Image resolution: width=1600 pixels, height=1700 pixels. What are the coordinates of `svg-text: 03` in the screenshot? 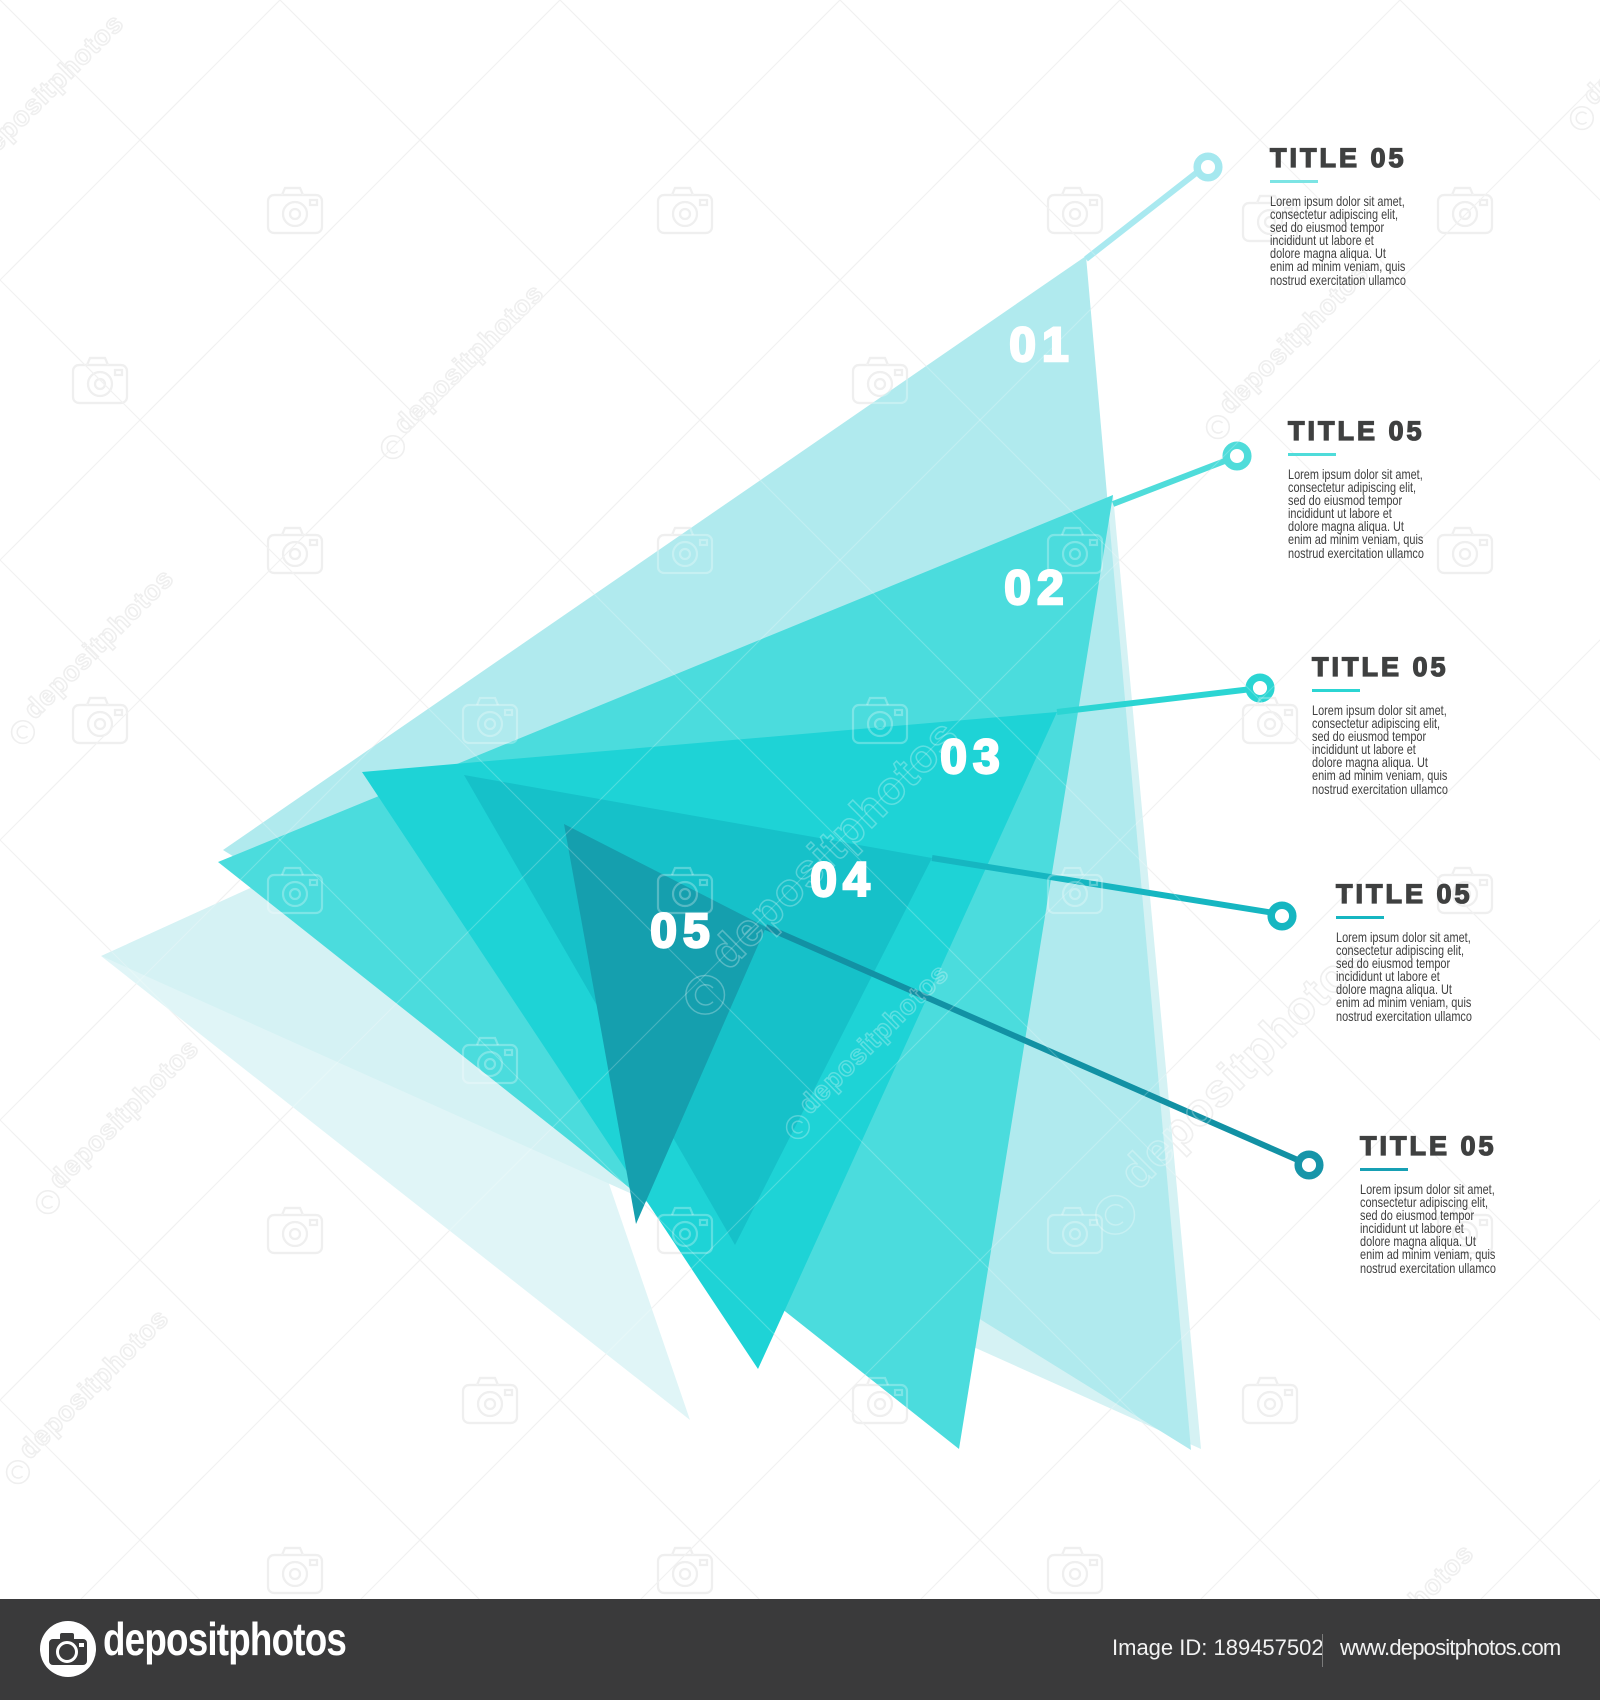 It's located at (972, 757).